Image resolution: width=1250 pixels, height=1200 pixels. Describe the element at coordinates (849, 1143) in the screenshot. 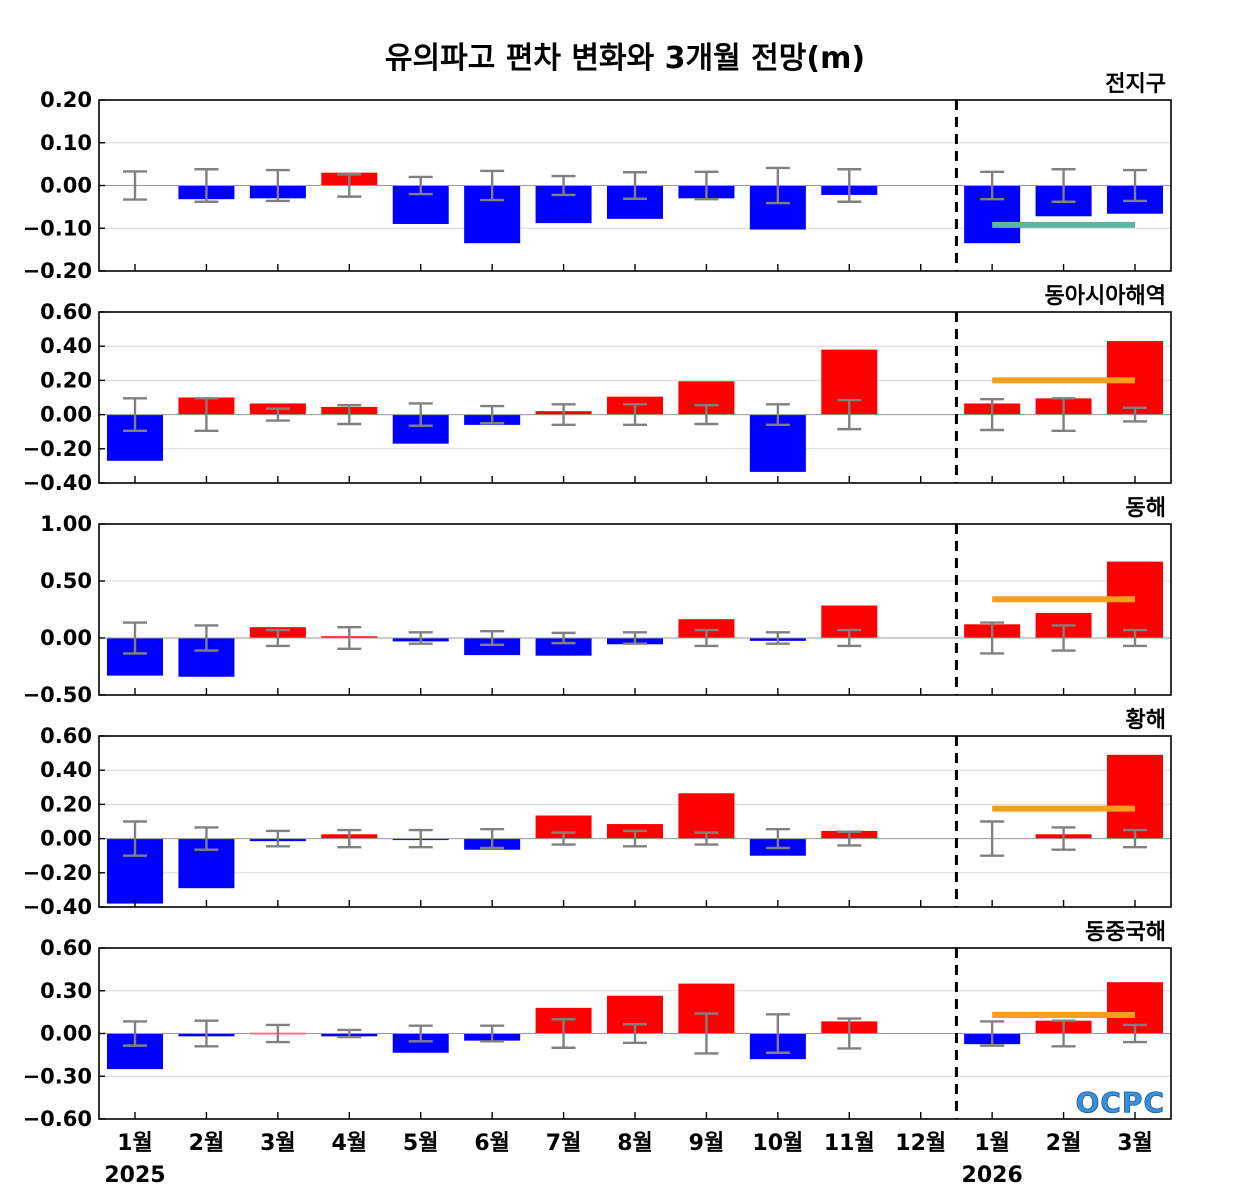

I see `x-tick-label: 11월` at that location.